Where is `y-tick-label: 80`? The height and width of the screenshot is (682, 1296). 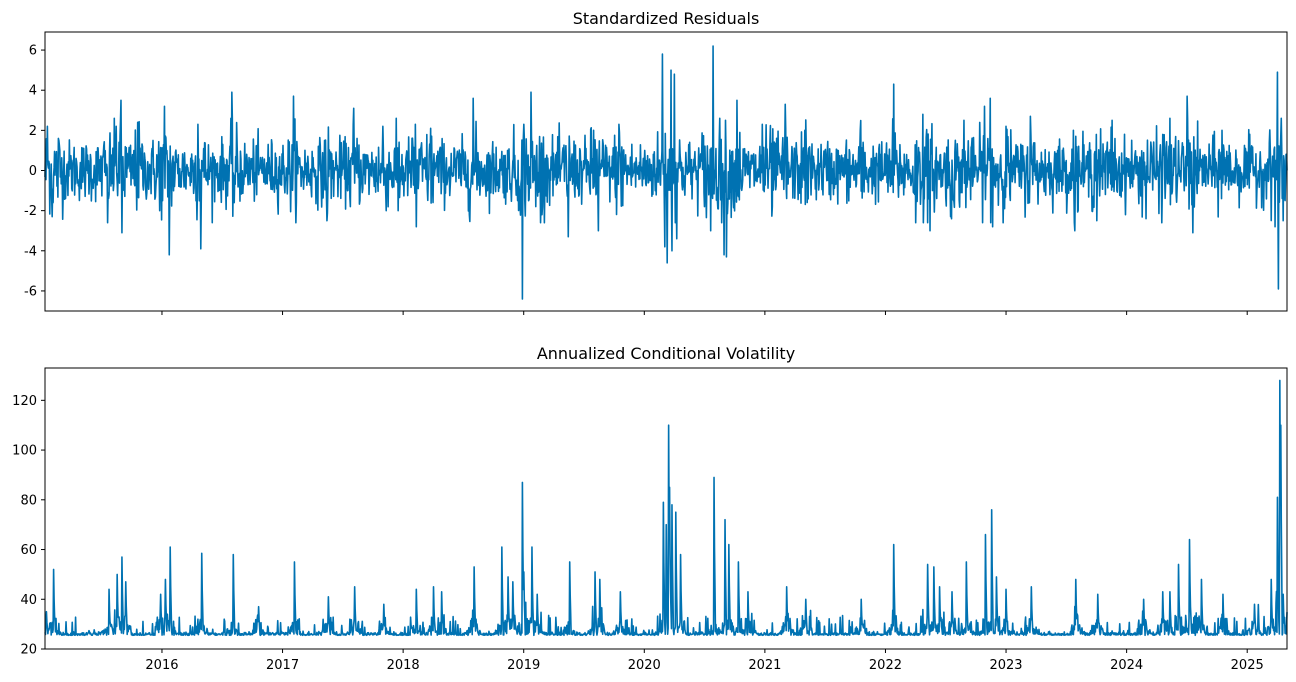
y-tick-label: 80 is located at coordinates (28, 500).